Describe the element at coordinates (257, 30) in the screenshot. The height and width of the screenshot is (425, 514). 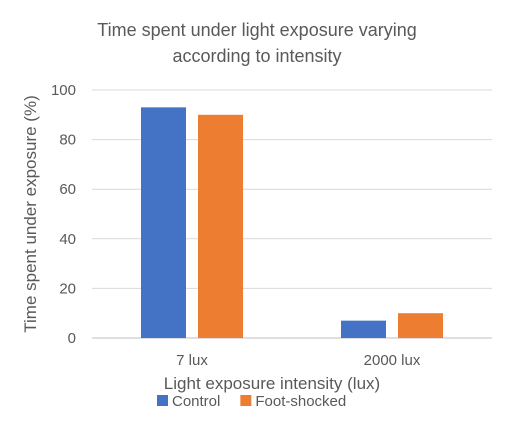
I see `chart-title-line-1: Time spent under light exposure varying` at that location.